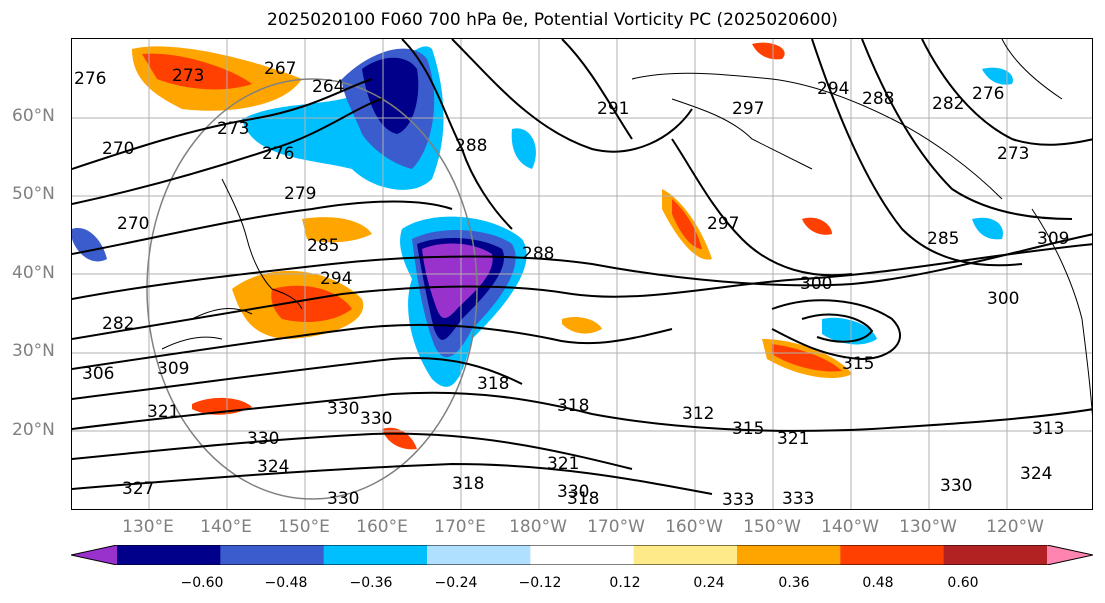 The width and height of the screenshot is (1105, 603). I want to click on contour-label: 306, so click(98, 374).